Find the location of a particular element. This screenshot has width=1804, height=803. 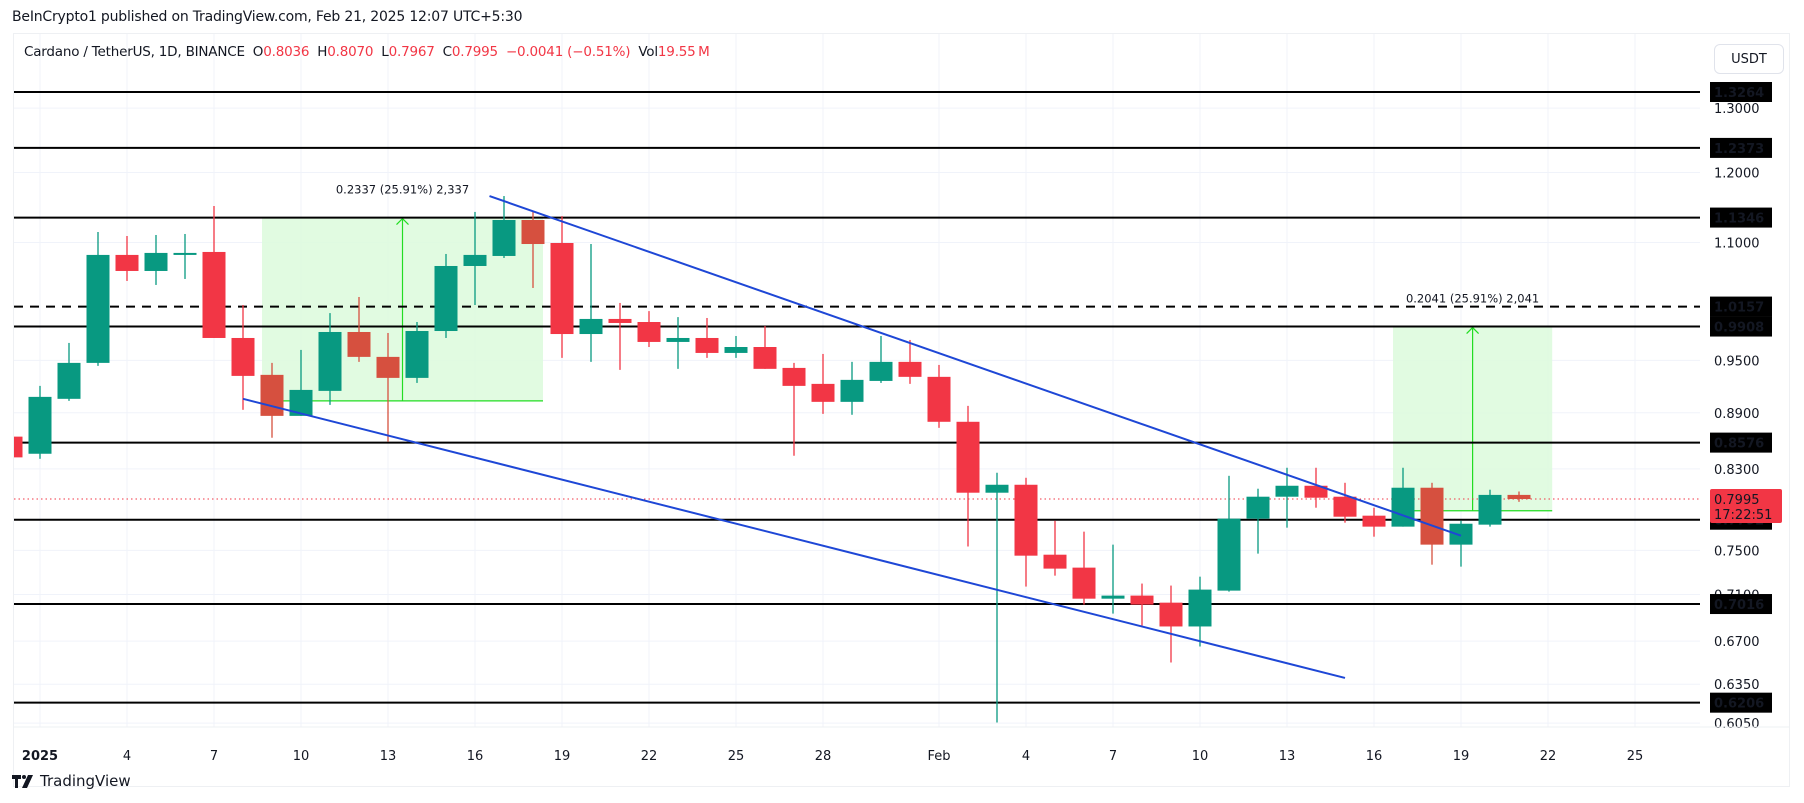

low-value: 0.7967 is located at coordinates (411, 52).